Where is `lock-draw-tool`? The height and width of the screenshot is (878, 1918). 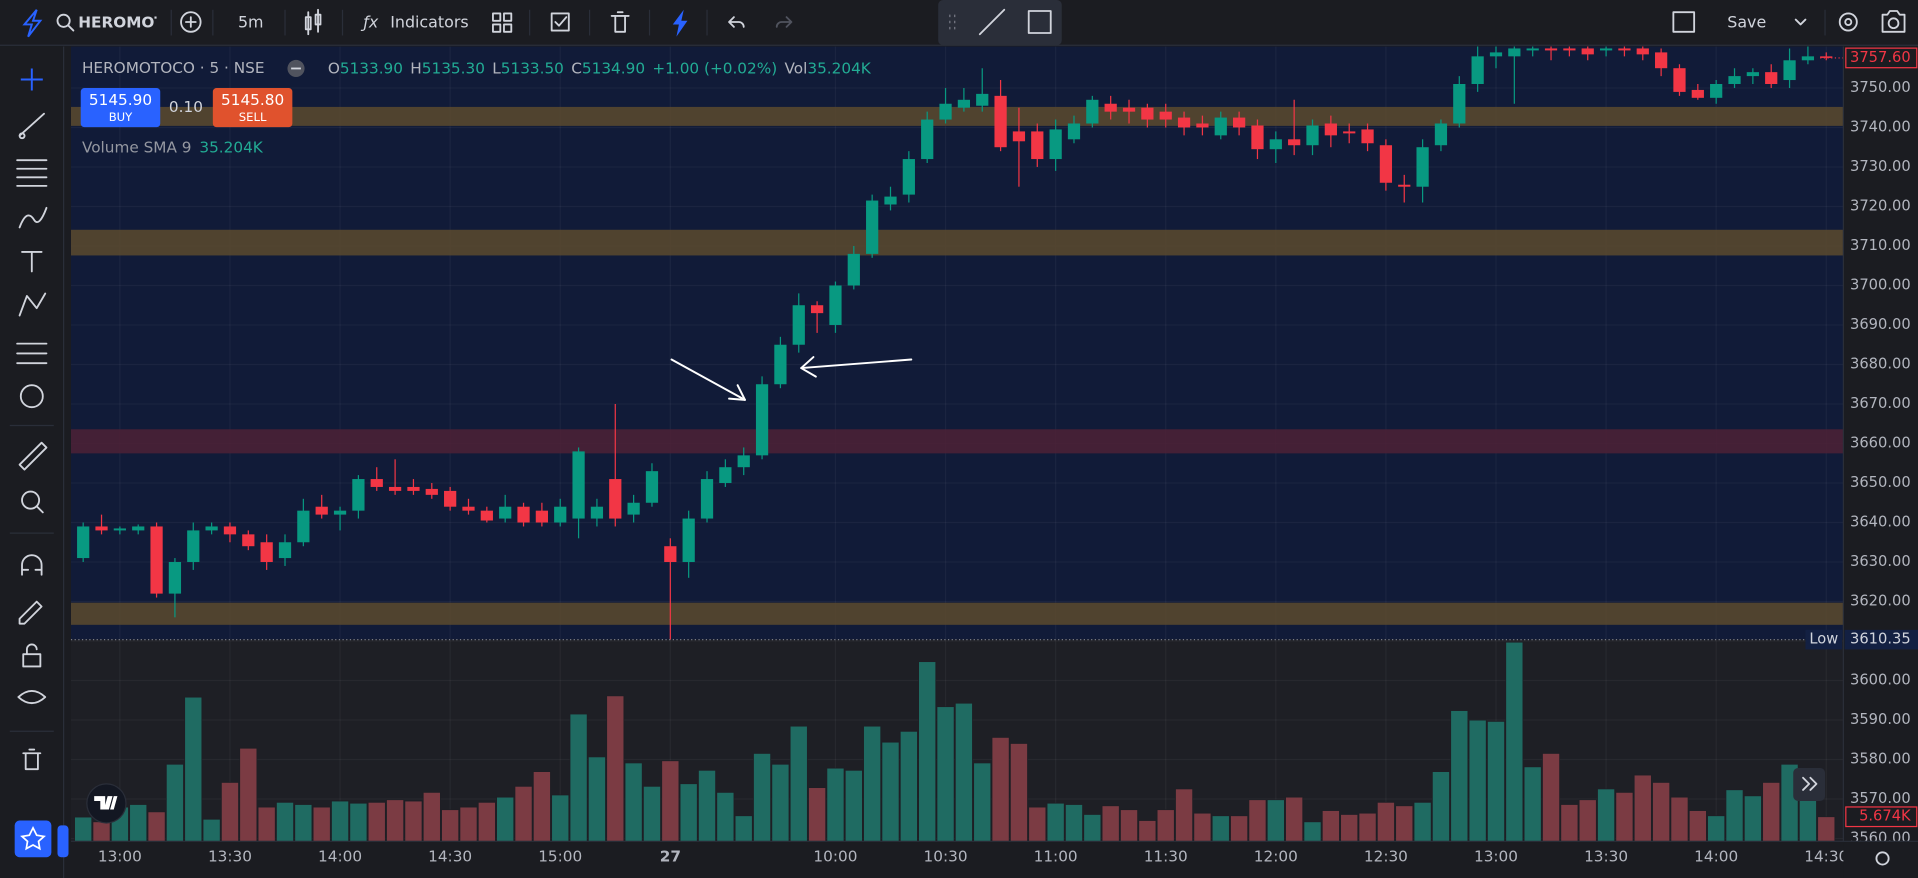
lock-draw-tool is located at coordinates (30, 612).